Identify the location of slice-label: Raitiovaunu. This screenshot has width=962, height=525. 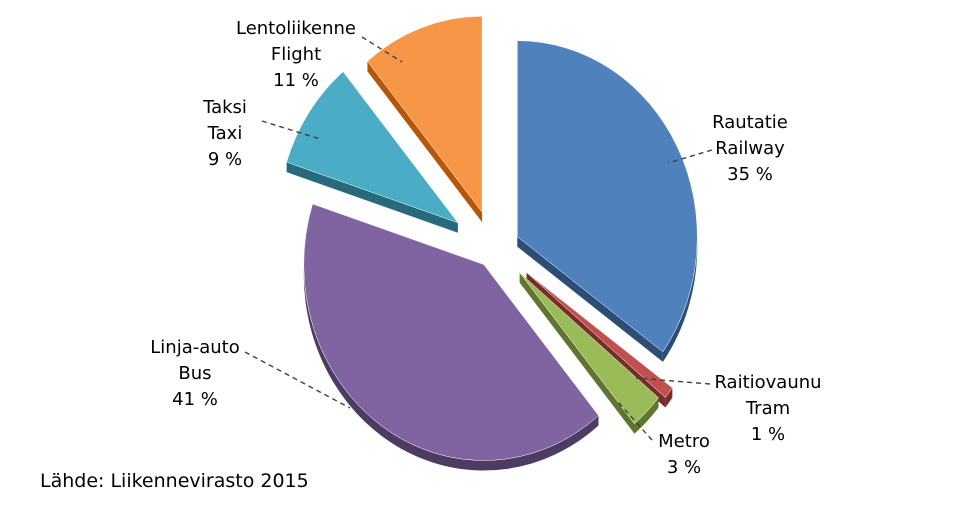
(767, 382).